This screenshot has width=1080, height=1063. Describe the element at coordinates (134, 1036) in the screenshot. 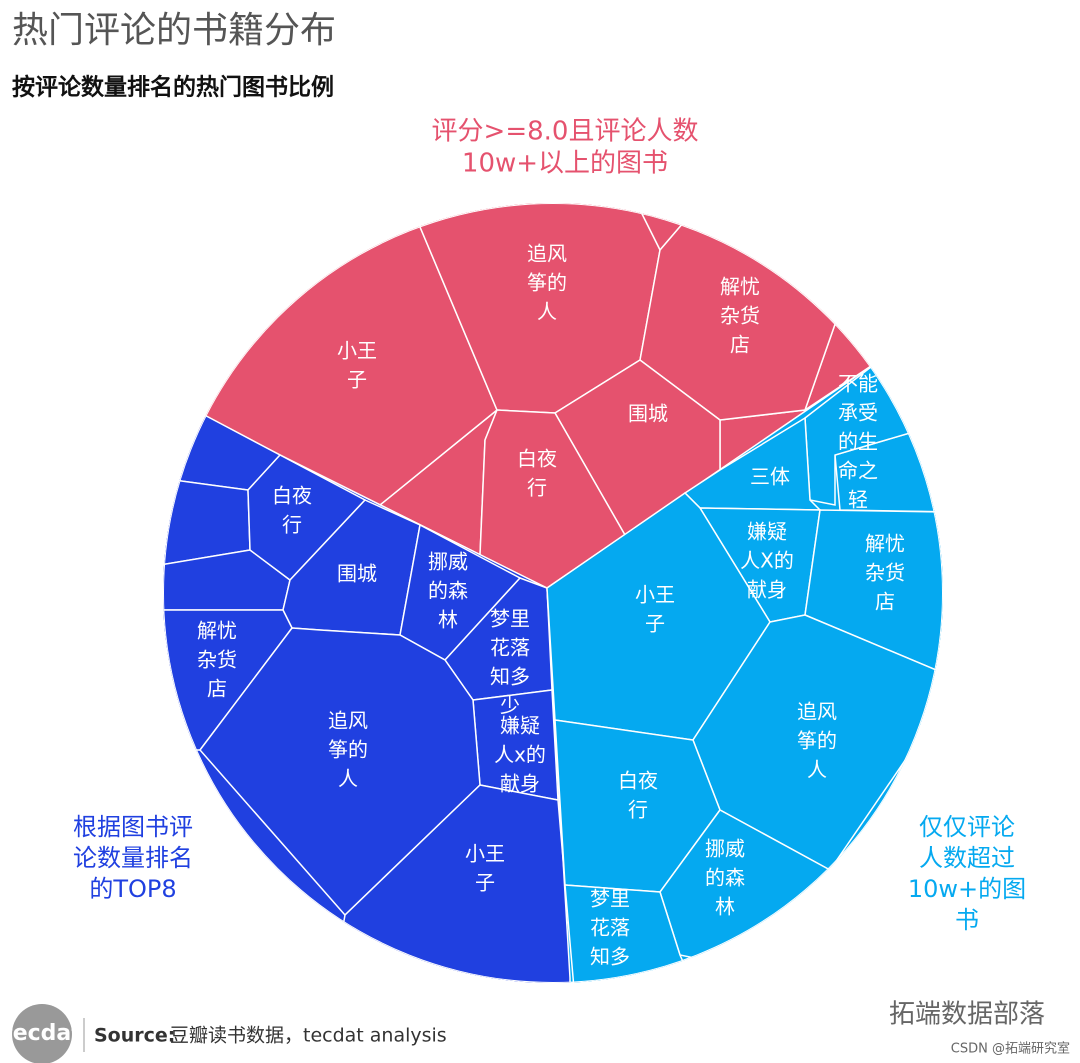

I see `source-label: Source:` at that location.